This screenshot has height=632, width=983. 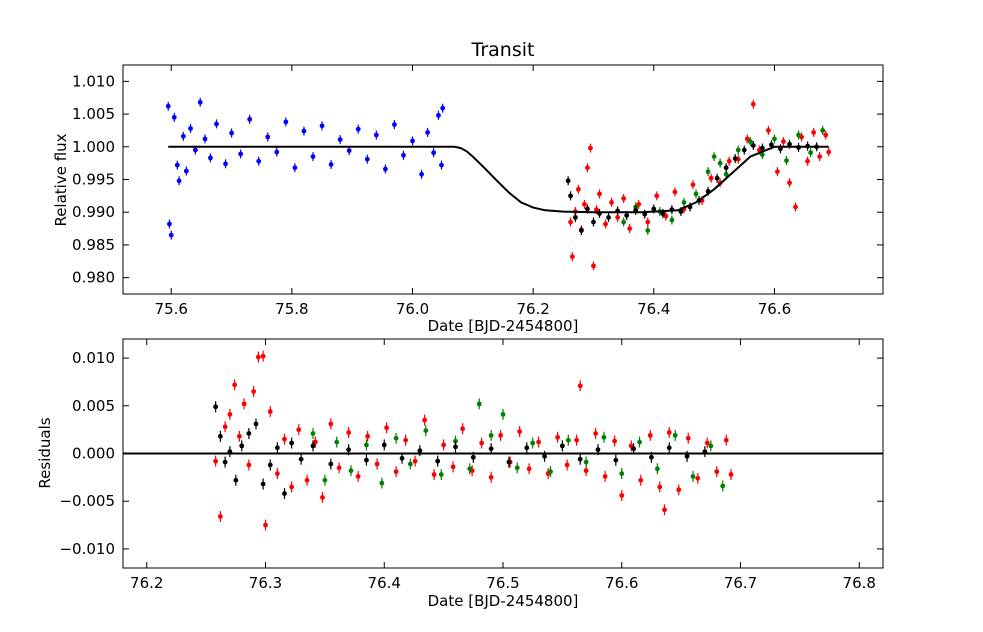 I want to click on residuals-x-tick-label: 76.6, so click(x=621, y=583).